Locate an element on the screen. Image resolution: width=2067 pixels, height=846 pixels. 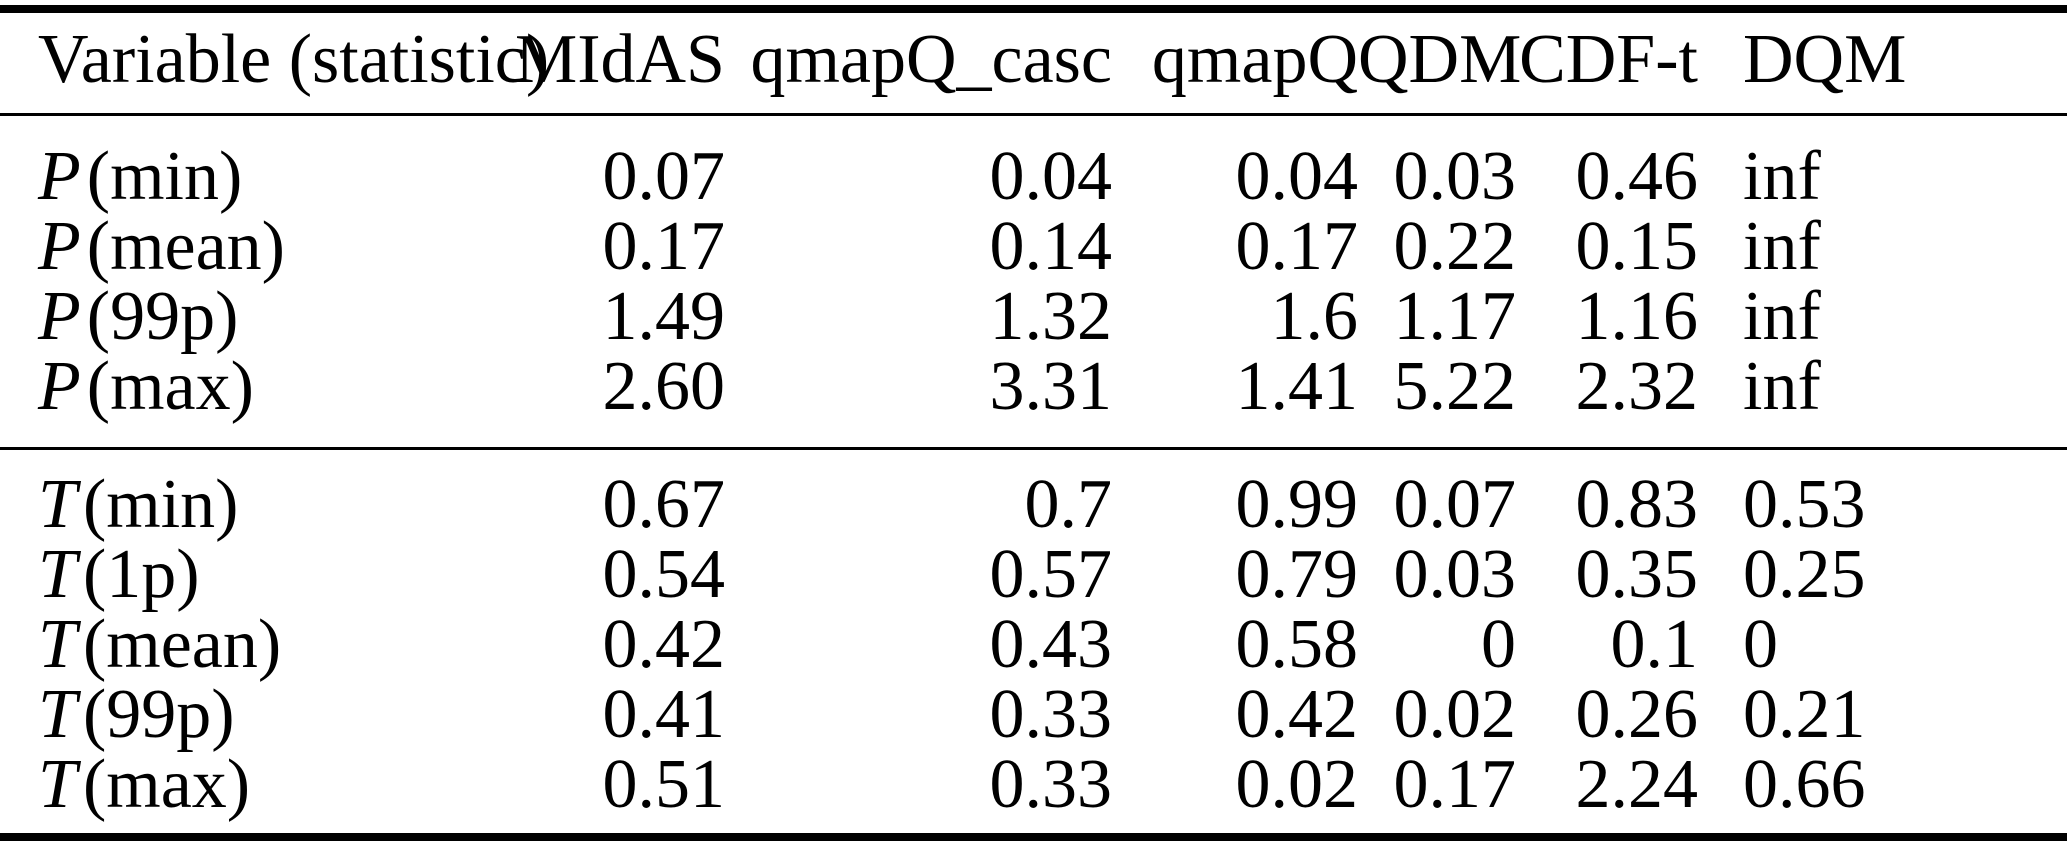
value-cell-cdf-t: 1.16 is located at coordinates (1637, 316).